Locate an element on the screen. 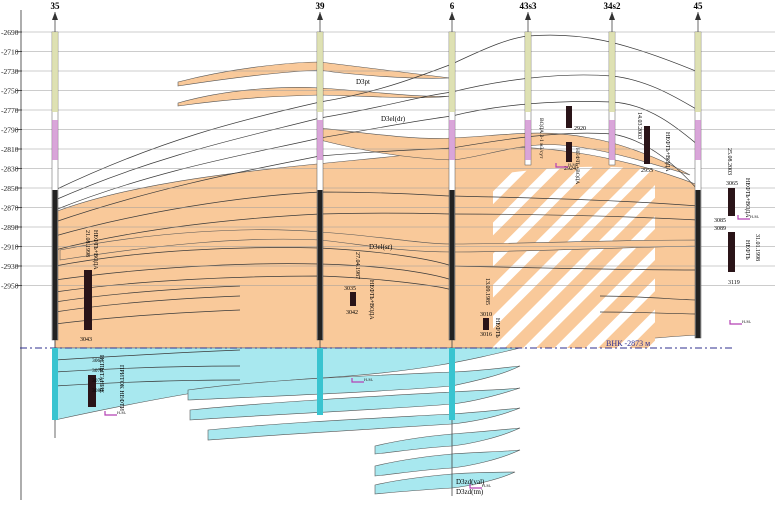  test-date-label: 14.03.2003 is located at coordinates (639, 125).